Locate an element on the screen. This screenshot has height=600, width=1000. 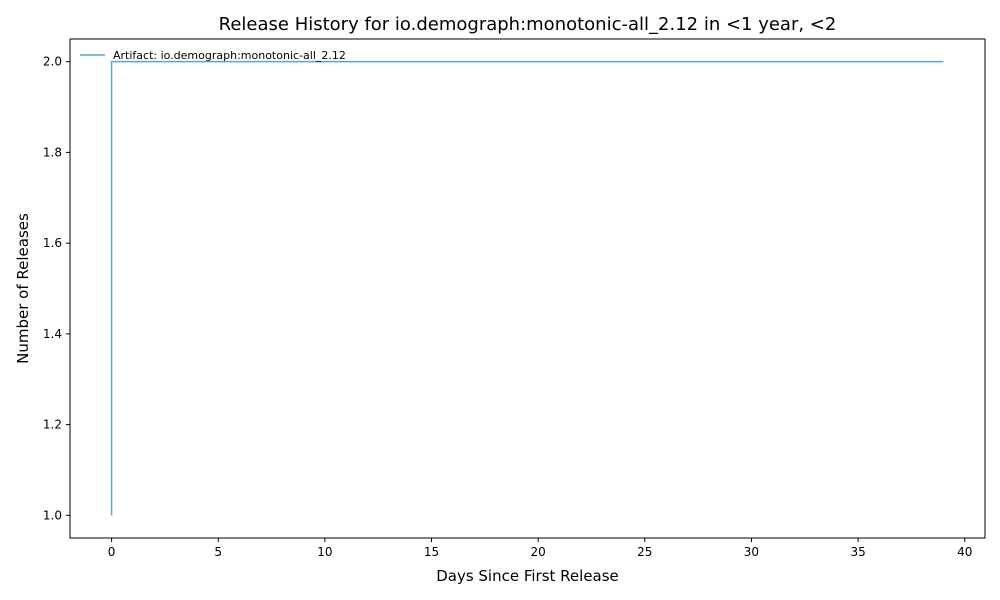
y-tick-label: 2.0 is located at coordinates (52, 62).